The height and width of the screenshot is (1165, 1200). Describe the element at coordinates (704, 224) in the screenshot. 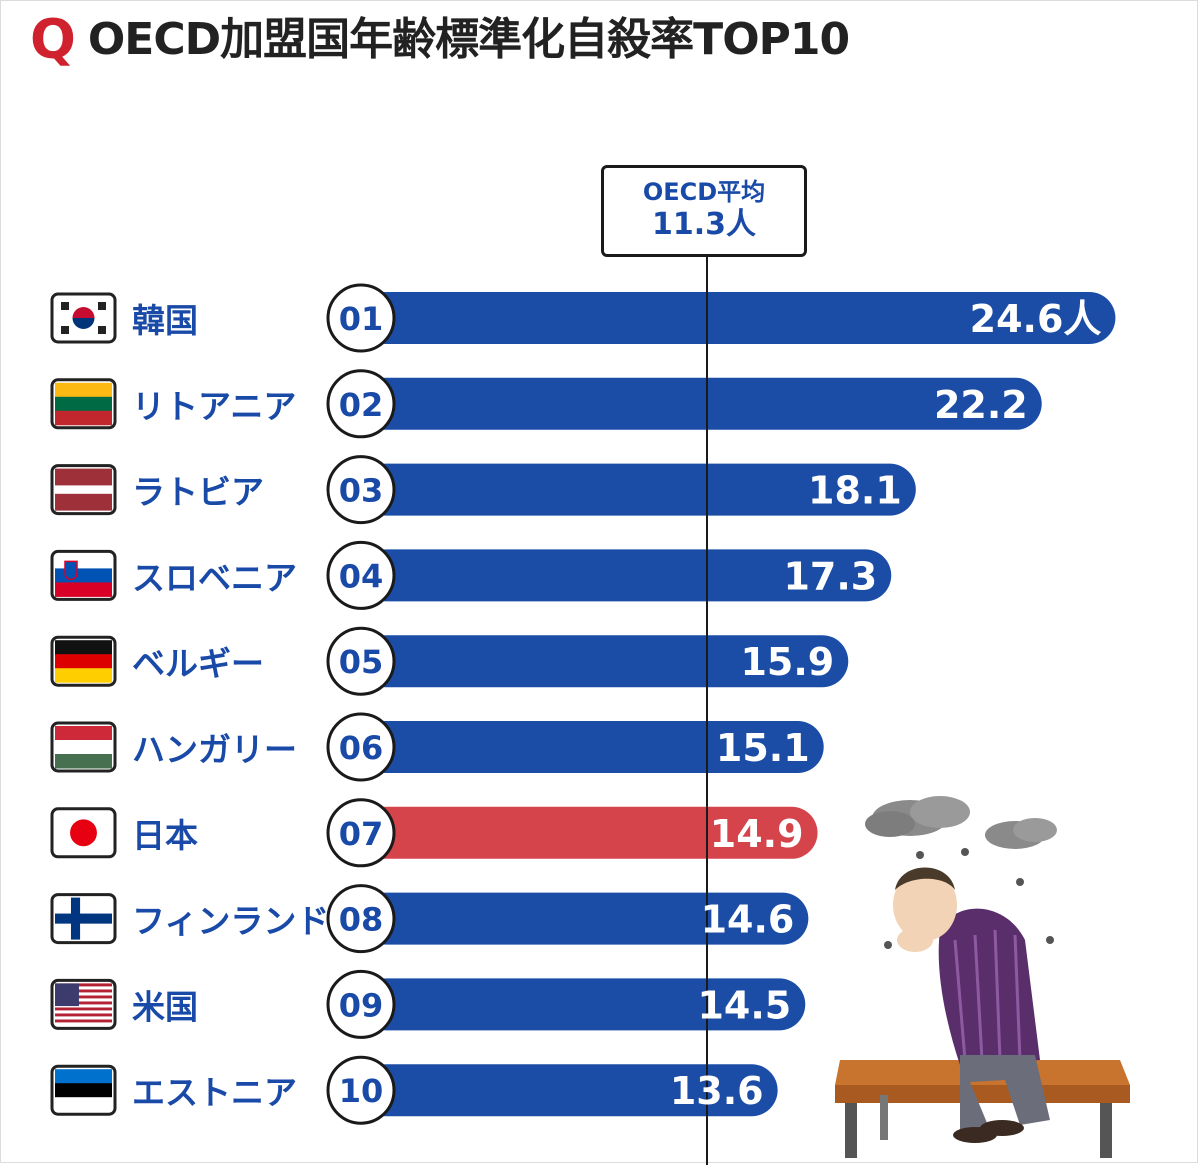

I see `average-value: 11.3人` at that location.